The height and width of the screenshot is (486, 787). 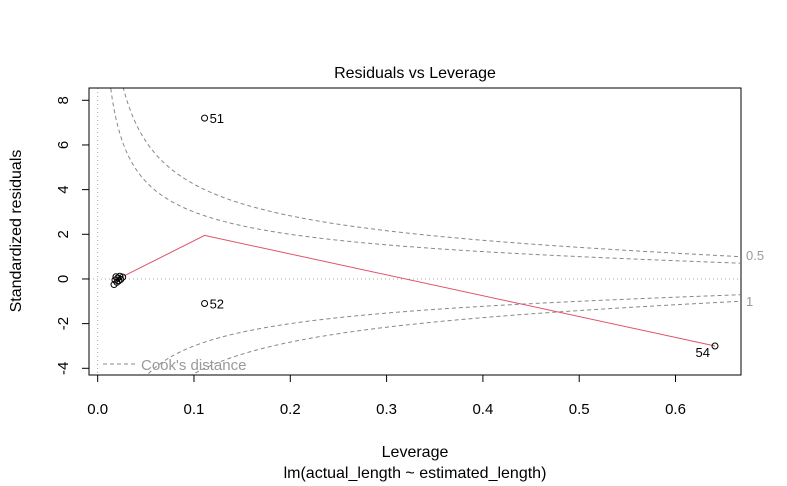 What do you see at coordinates (579, 409) in the screenshot?
I see `x-tick-label: 0.5` at bounding box center [579, 409].